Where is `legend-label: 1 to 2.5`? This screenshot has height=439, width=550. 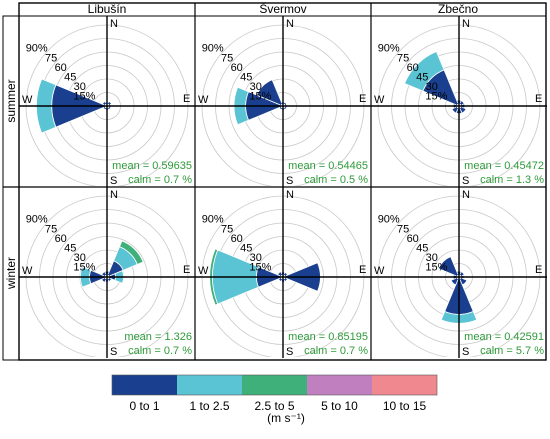 legend-label: 1 to 2.5 is located at coordinates (209, 406).